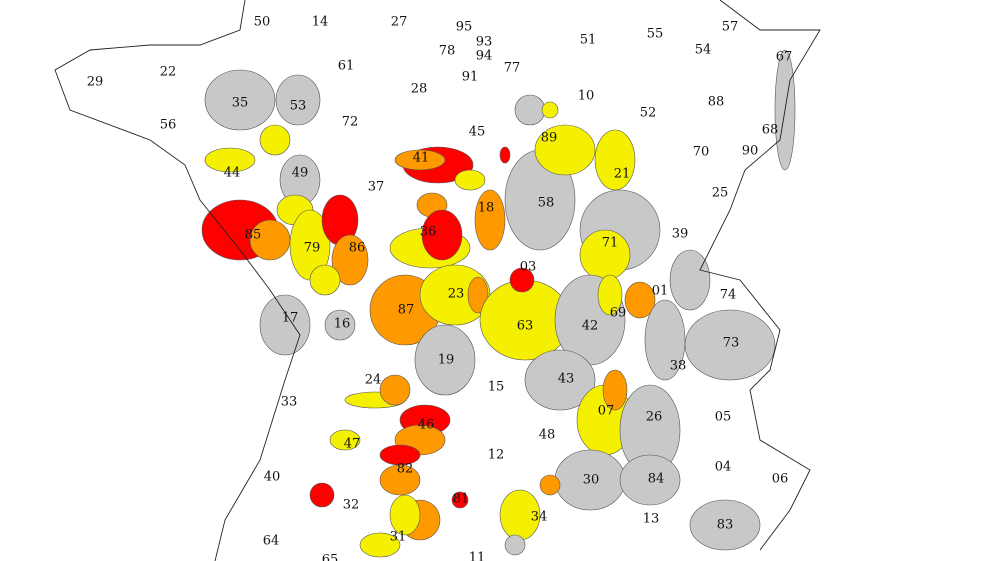 The height and width of the screenshot is (561, 1000). Describe the element at coordinates (720, 193) in the screenshot. I see `department-label: 25` at that location.